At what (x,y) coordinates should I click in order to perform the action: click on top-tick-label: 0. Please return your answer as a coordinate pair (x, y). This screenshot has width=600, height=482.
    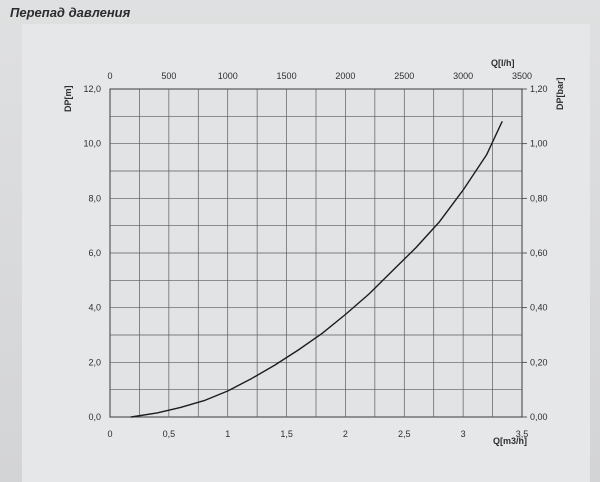
    Looking at the image, I should click on (109, 76).